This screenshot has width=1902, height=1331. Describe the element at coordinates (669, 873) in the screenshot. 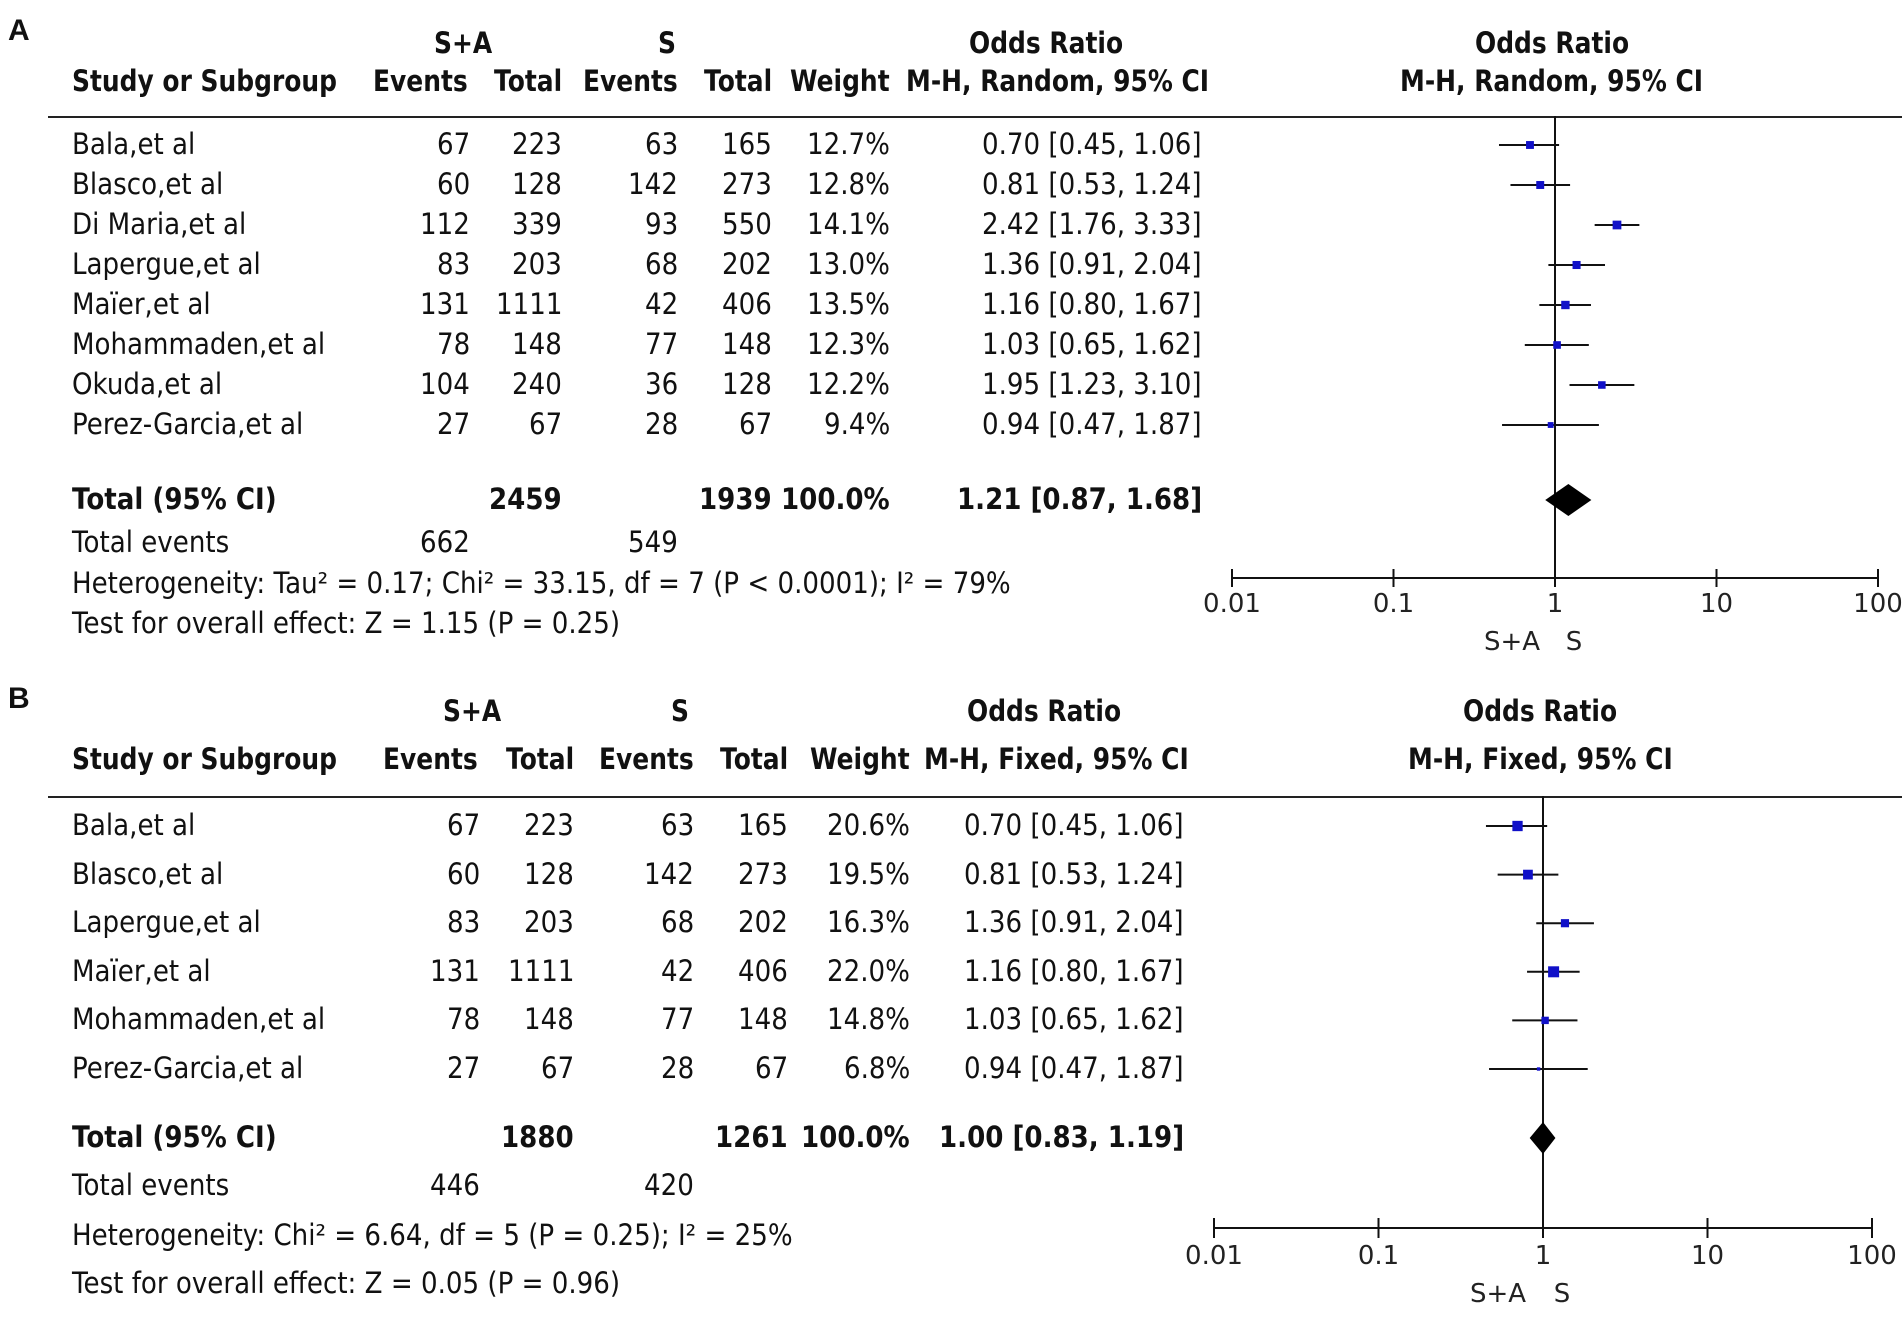

I see `group2-events: 142` at that location.